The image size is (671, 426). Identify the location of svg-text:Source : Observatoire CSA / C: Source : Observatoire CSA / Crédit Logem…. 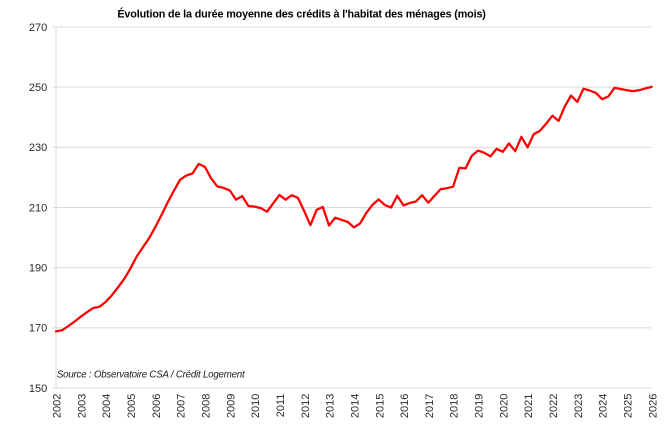
(151, 374).